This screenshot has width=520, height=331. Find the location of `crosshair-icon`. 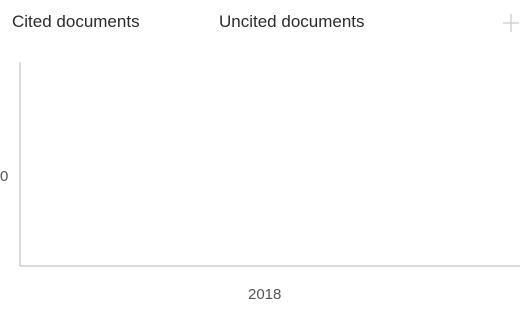

crosshair-icon is located at coordinates (511, 23).